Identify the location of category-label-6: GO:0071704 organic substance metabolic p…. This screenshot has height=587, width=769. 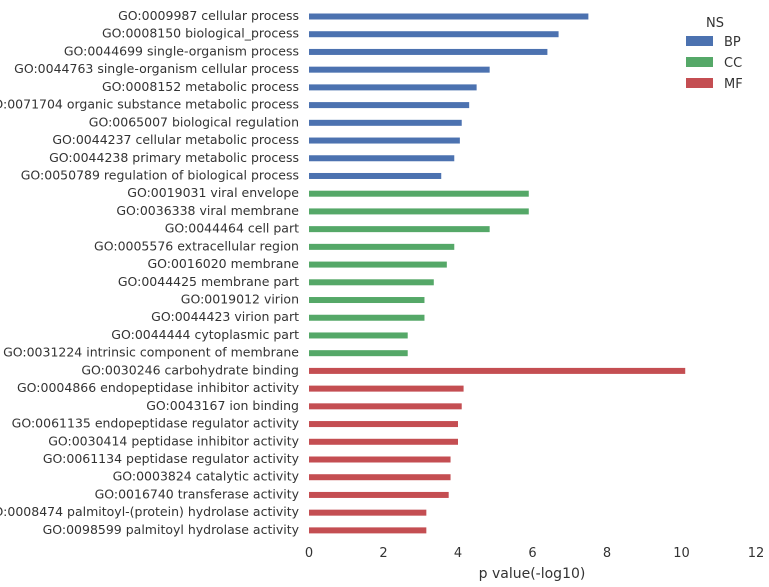
(149, 104).